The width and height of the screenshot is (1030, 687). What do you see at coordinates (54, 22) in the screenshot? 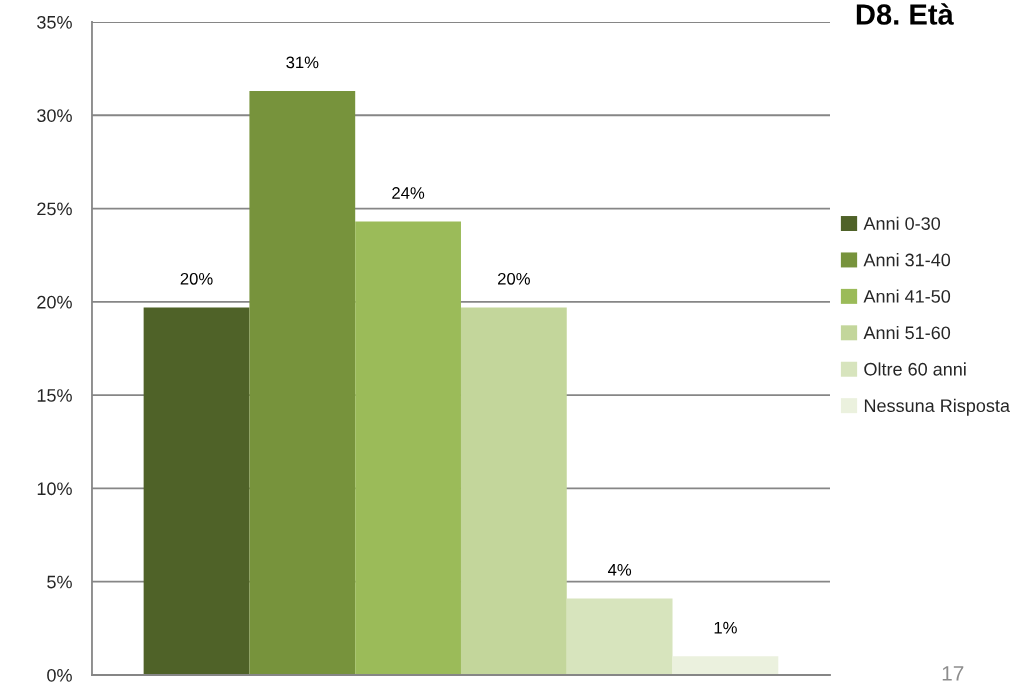
I see `y-tick-label: 35%` at bounding box center [54, 22].